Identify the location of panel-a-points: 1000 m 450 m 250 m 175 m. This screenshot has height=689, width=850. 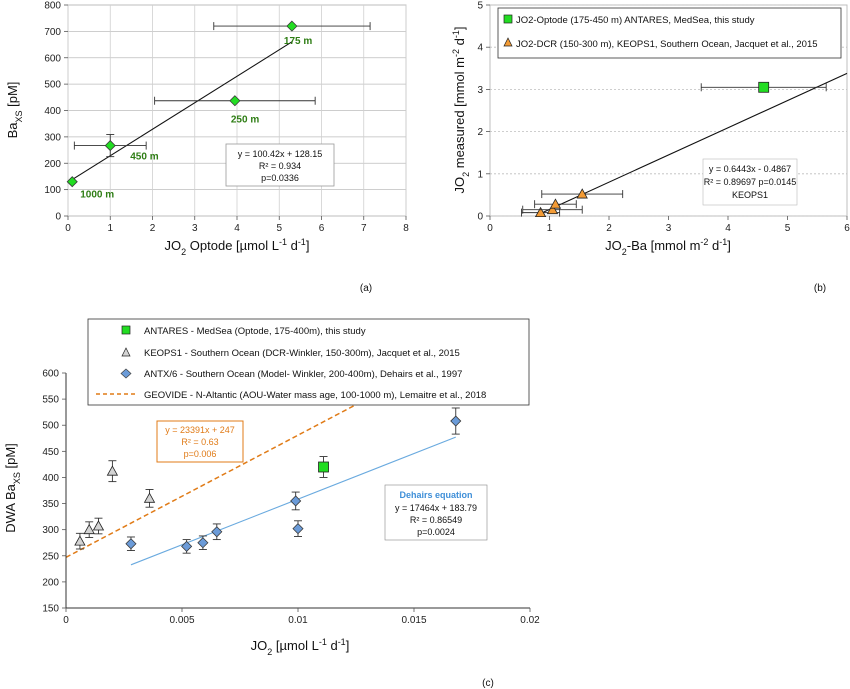
(218, 110).